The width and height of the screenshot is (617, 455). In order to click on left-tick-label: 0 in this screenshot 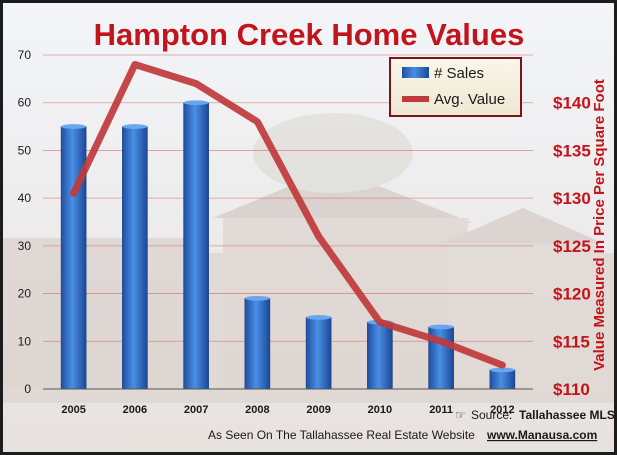, I will do `click(27, 389)`.